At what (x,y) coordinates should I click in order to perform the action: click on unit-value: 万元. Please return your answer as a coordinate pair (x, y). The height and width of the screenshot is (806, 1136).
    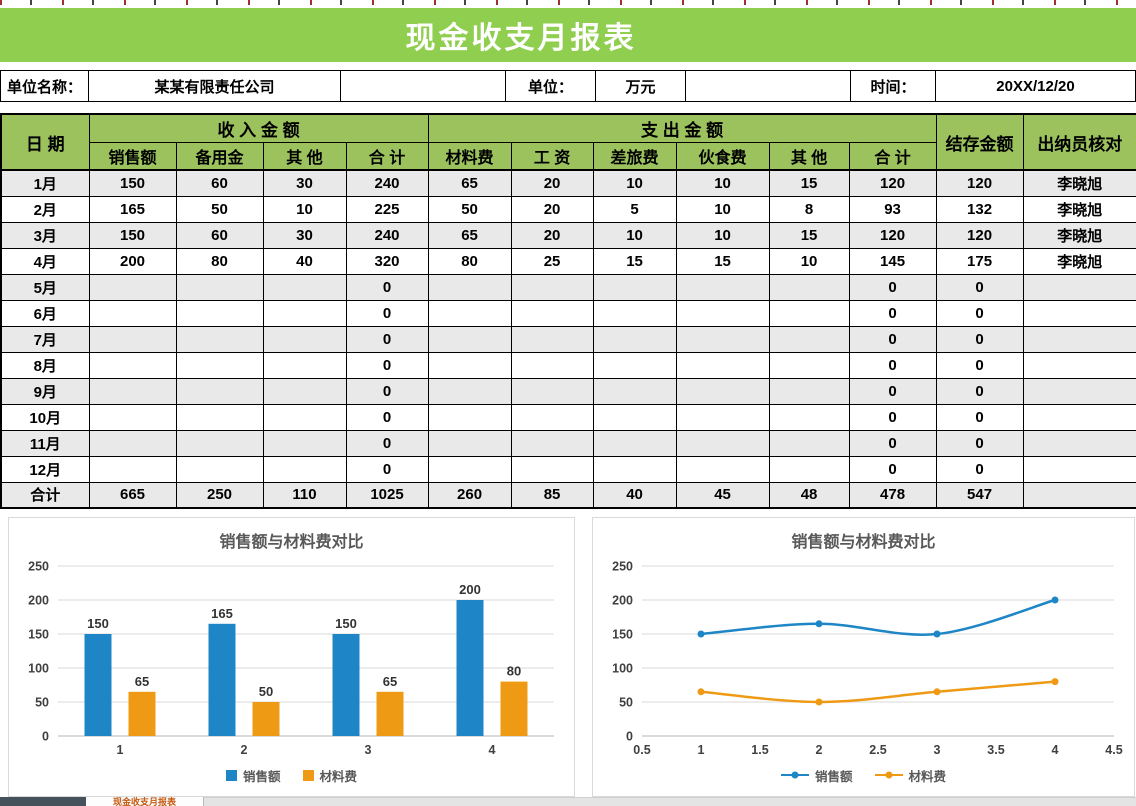
    Looking at the image, I should click on (640, 86).